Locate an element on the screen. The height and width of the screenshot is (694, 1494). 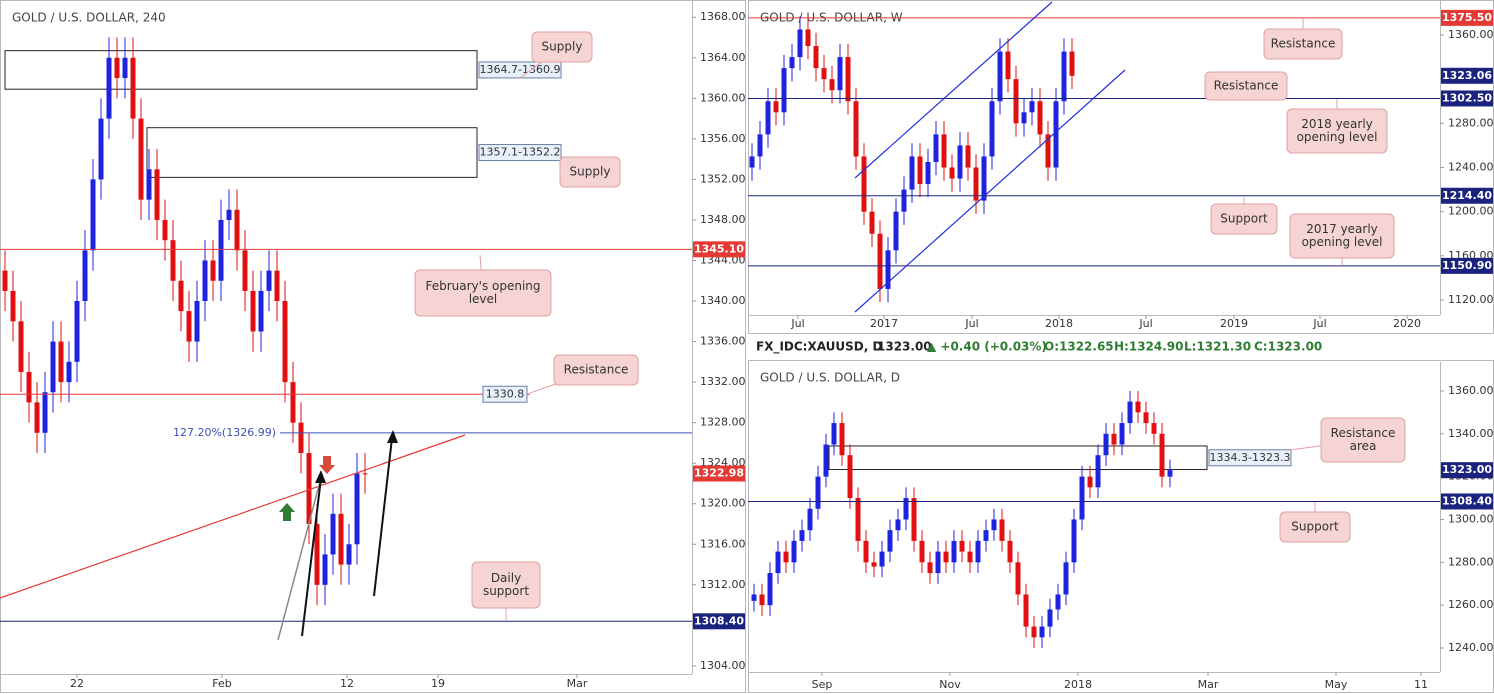
x-tick-label: 2018 is located at coordinates (1078, 684).